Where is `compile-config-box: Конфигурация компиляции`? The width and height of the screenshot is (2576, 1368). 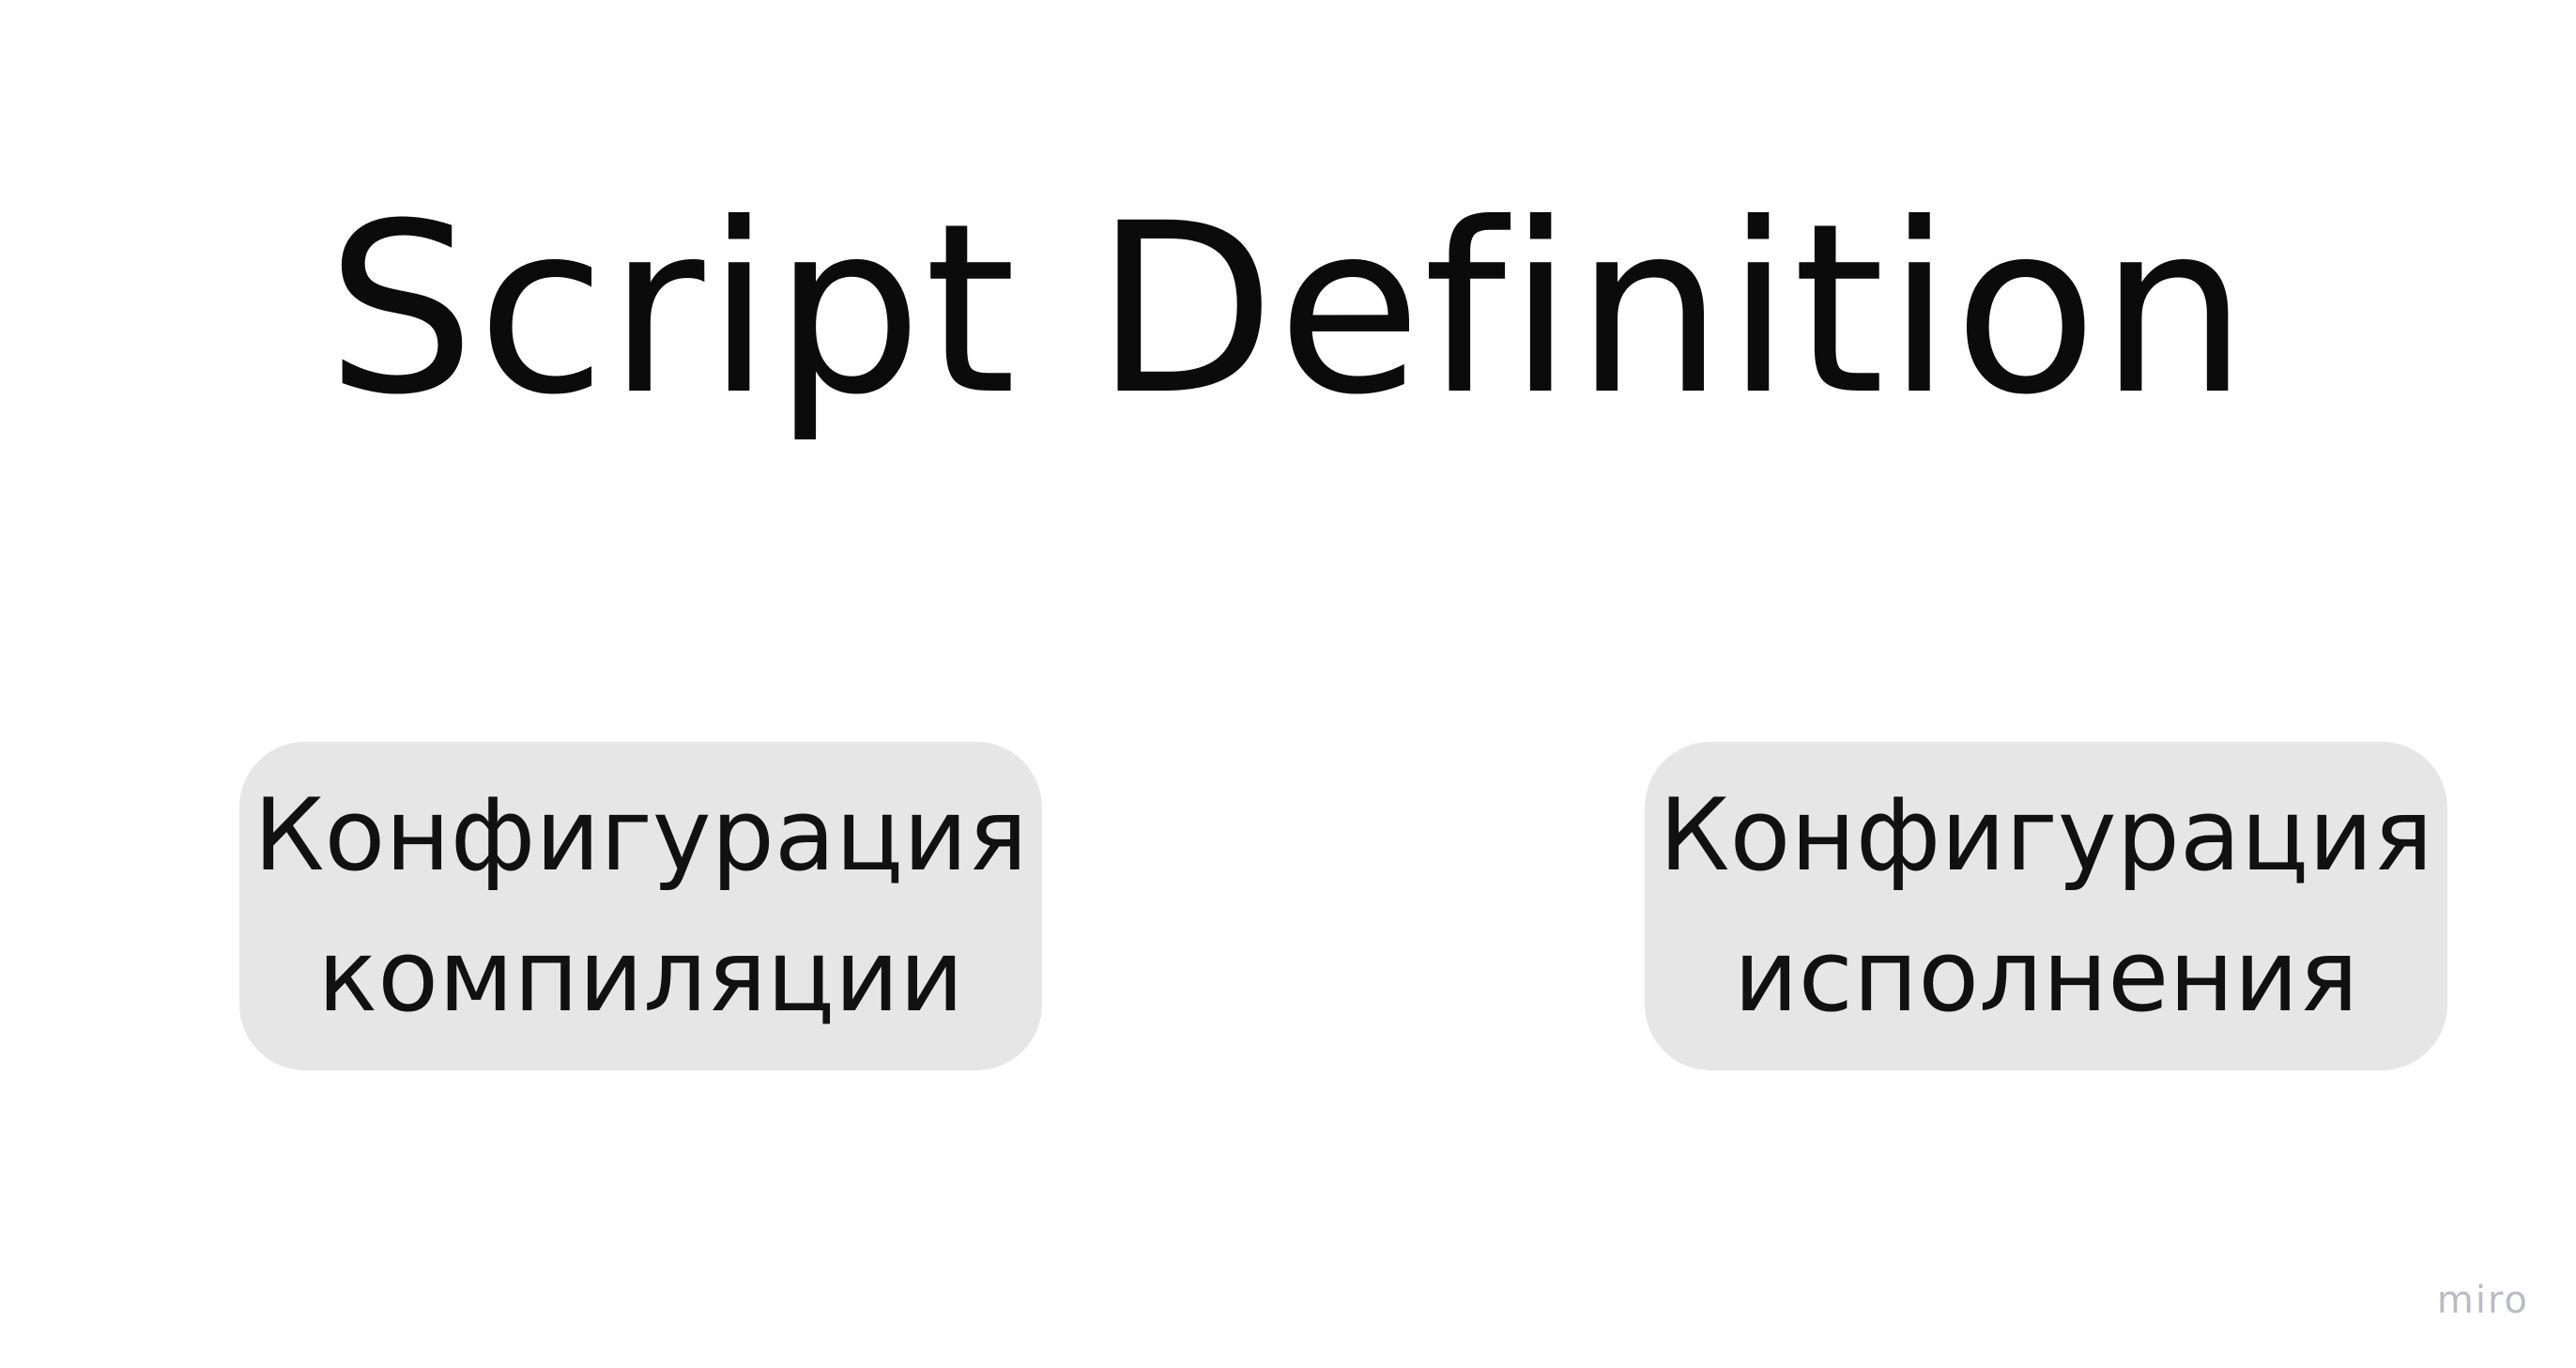 compile-config-box: Конфигурация компиляции is located at coordinates (641, 906).